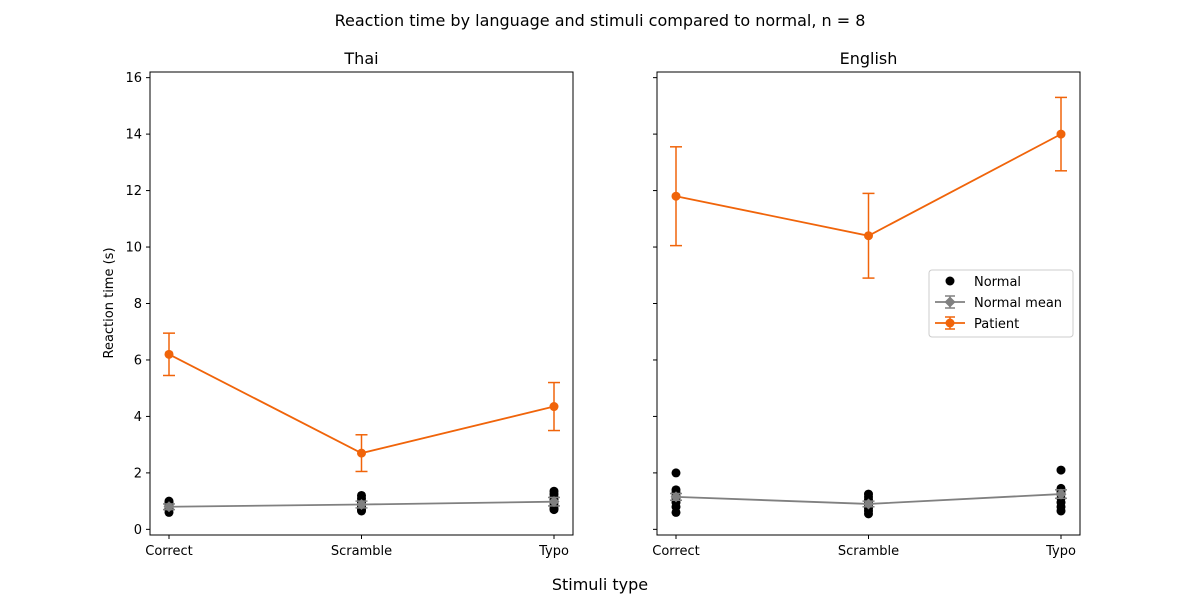 This screenshot has width=1200, height=600. What do you see at coordinates (138, 530) in the screenshot?
I see `y-tick-label: 0` at bounding box center [138, 530].